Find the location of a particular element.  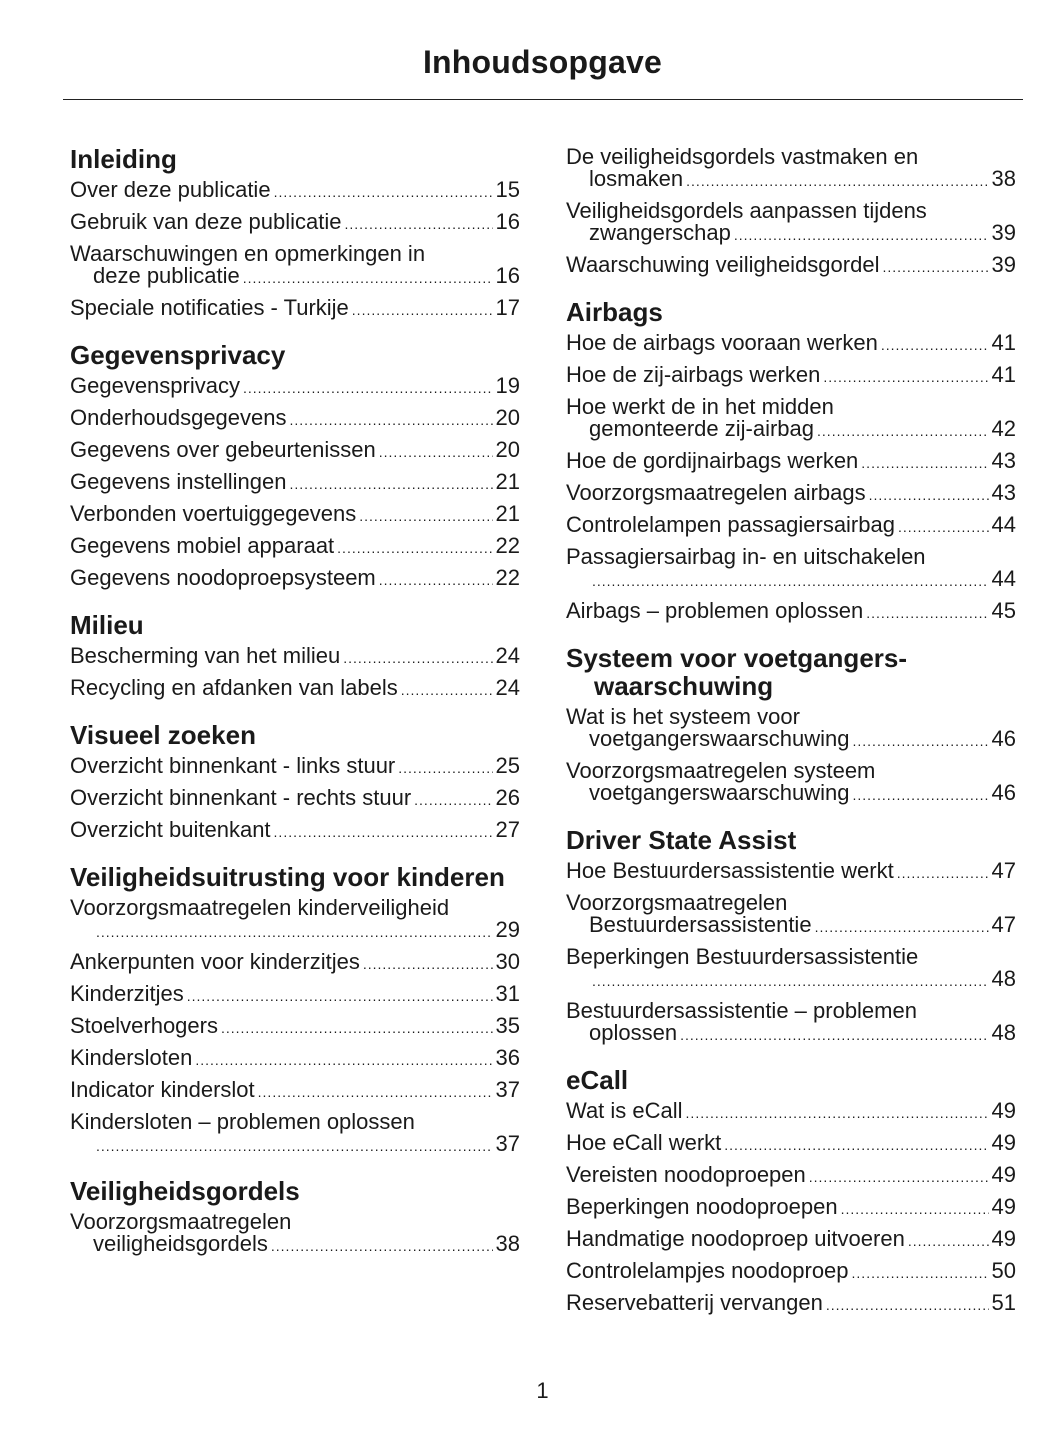

title-divider is located at coordinates (543, 99).